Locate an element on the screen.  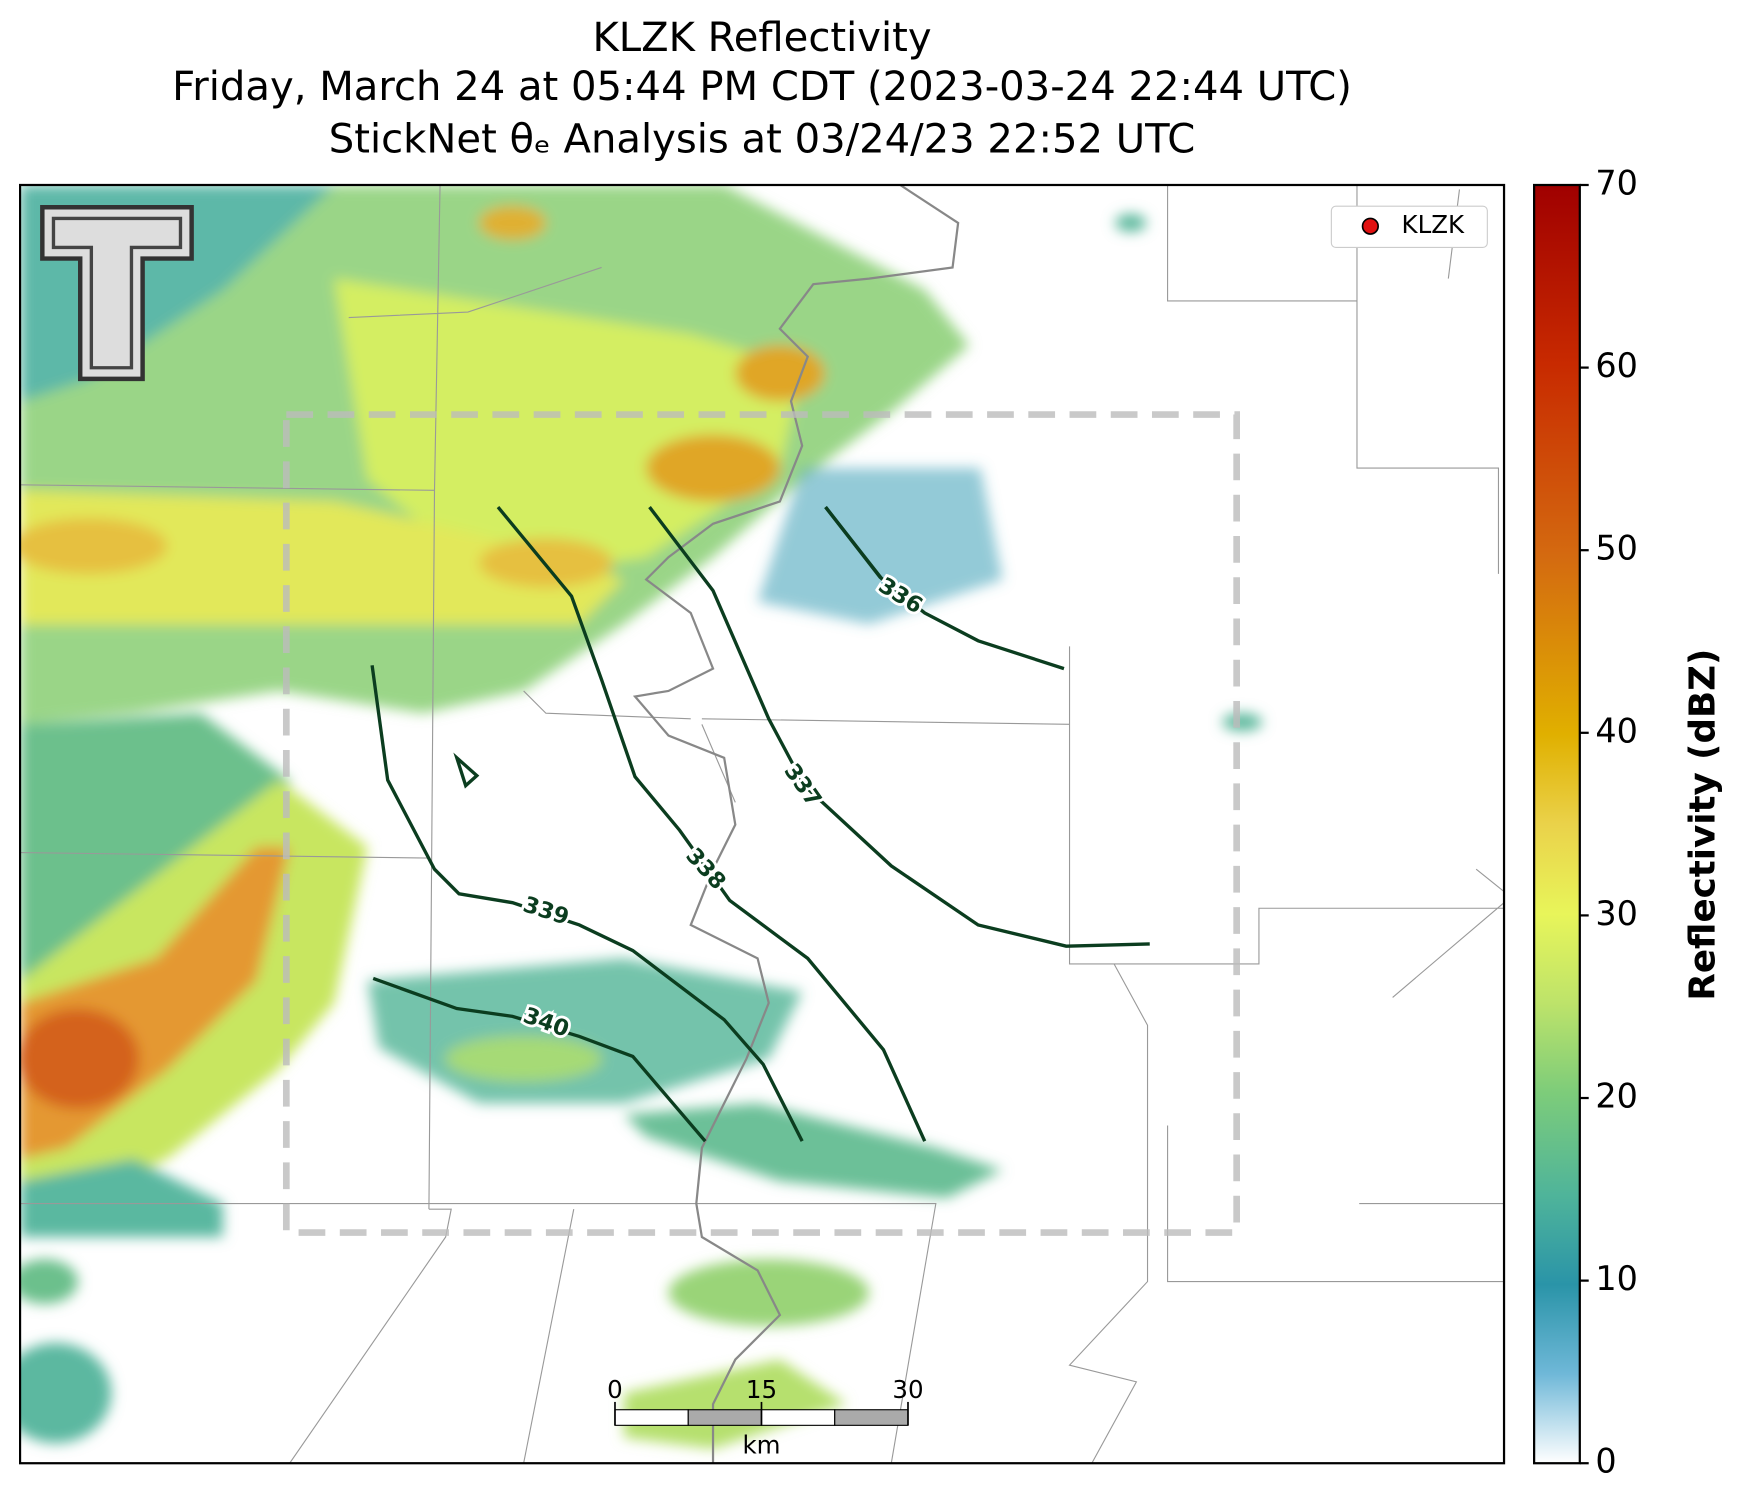
colorbar-tick-label: 0 is located at coordinates (1605, 1461).